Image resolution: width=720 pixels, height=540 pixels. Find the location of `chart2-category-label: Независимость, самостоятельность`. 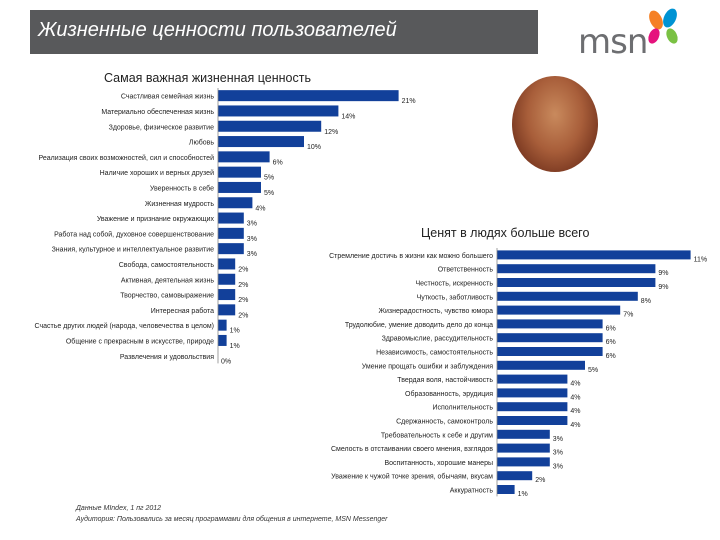

chart2-category-label: Независимость, самостоятельность is located at coordinates (434, 353).